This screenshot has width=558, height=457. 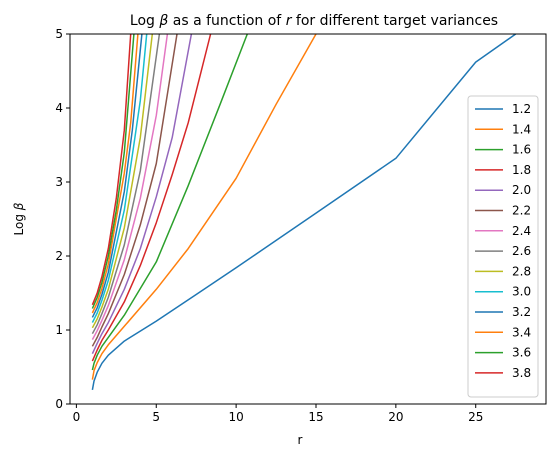 I want to click on x-ticks: 0 5 10 15 20 25, so click(x=278, y=414).